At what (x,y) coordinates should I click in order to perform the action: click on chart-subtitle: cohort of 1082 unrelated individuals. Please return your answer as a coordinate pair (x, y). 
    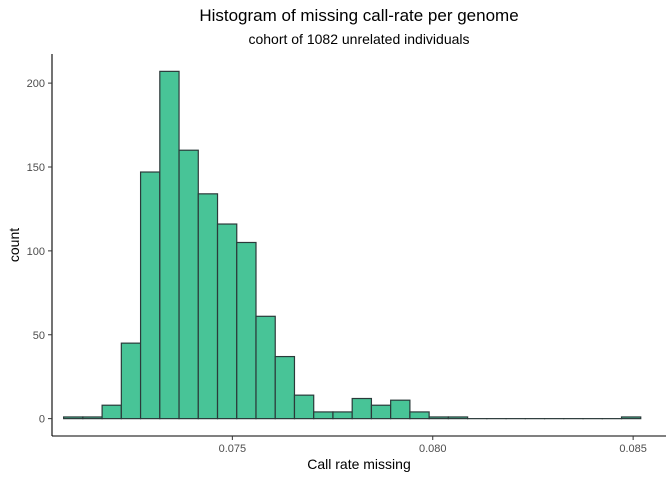
    Looking at the image, I should click on (358, 39).